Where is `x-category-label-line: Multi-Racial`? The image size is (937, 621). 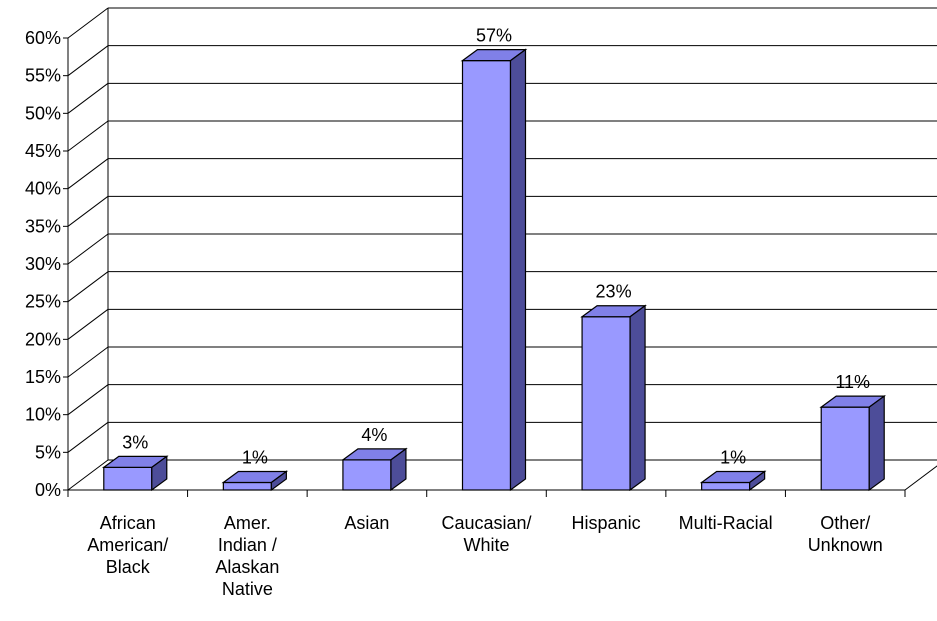 x-category-label-line: Multi-Racial is located at coordinates (726, 523).